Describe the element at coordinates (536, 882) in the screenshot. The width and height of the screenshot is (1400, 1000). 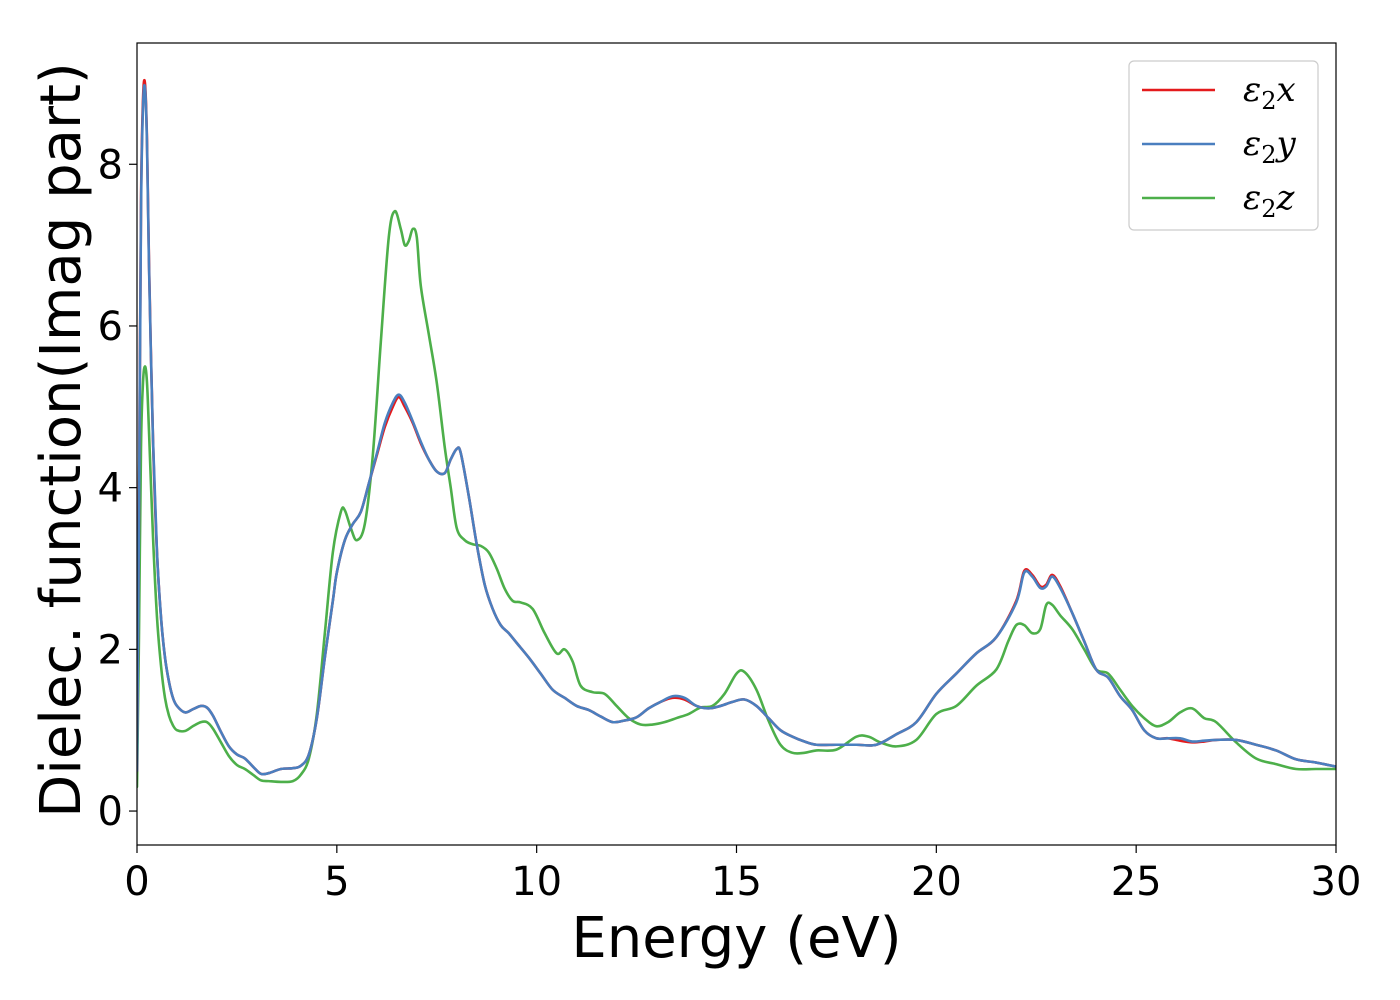
I see `x-tick-label: 10` at that location.